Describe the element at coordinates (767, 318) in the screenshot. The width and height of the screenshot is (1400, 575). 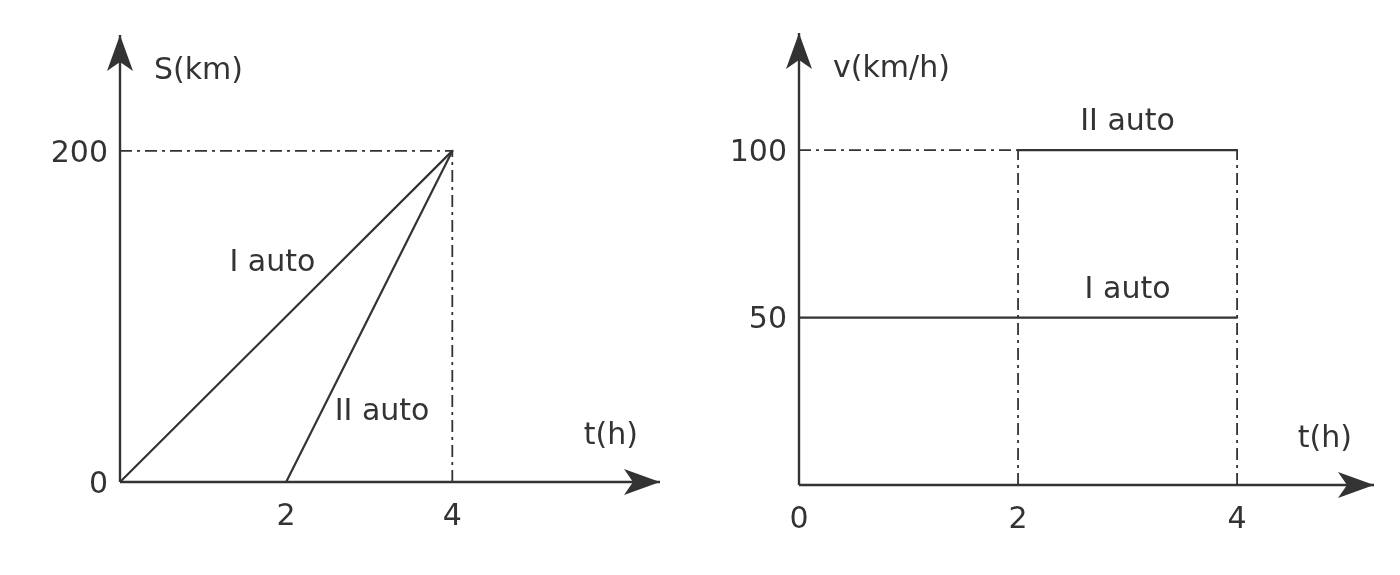
I see `y-tick-label: 50` at that location.